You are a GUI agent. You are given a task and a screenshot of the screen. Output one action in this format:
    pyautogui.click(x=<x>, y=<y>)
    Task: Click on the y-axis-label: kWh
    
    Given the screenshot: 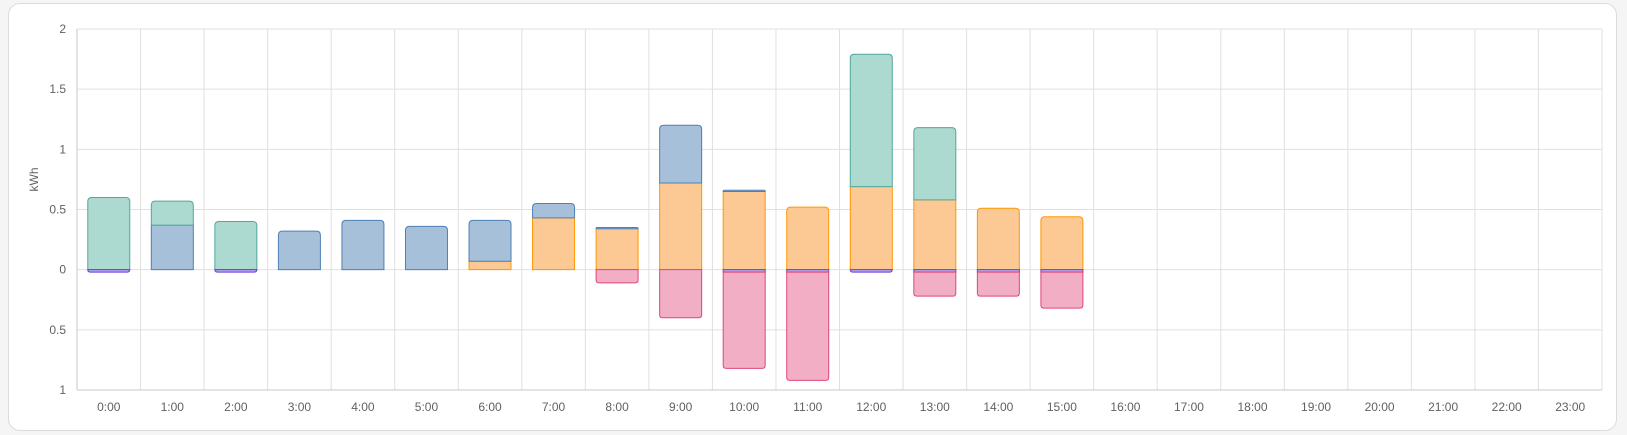 What is the action you would take?
    pyautogui.click(x=34, y=180)
    